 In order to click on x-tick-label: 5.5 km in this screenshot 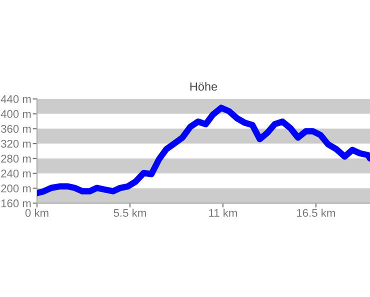, I will do `click(130, 212)`.